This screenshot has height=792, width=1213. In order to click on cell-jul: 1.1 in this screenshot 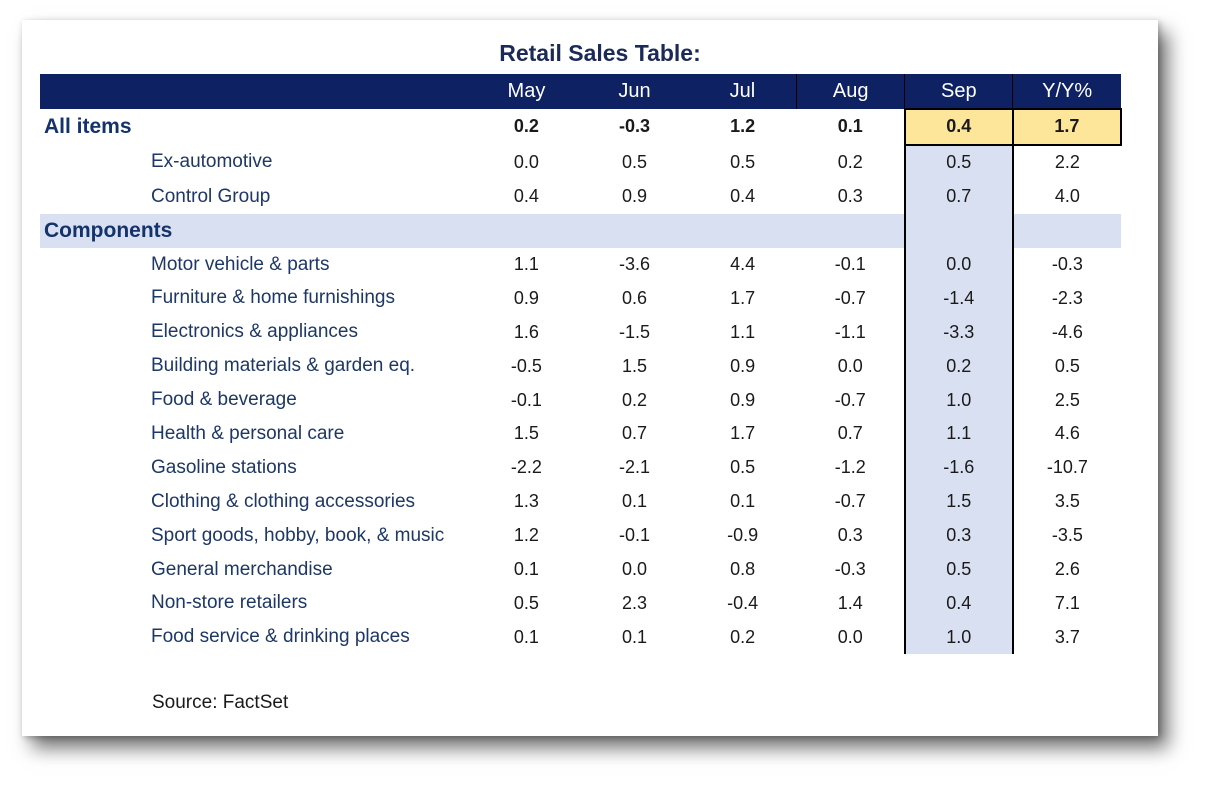, I will do `click(743, 331)`.